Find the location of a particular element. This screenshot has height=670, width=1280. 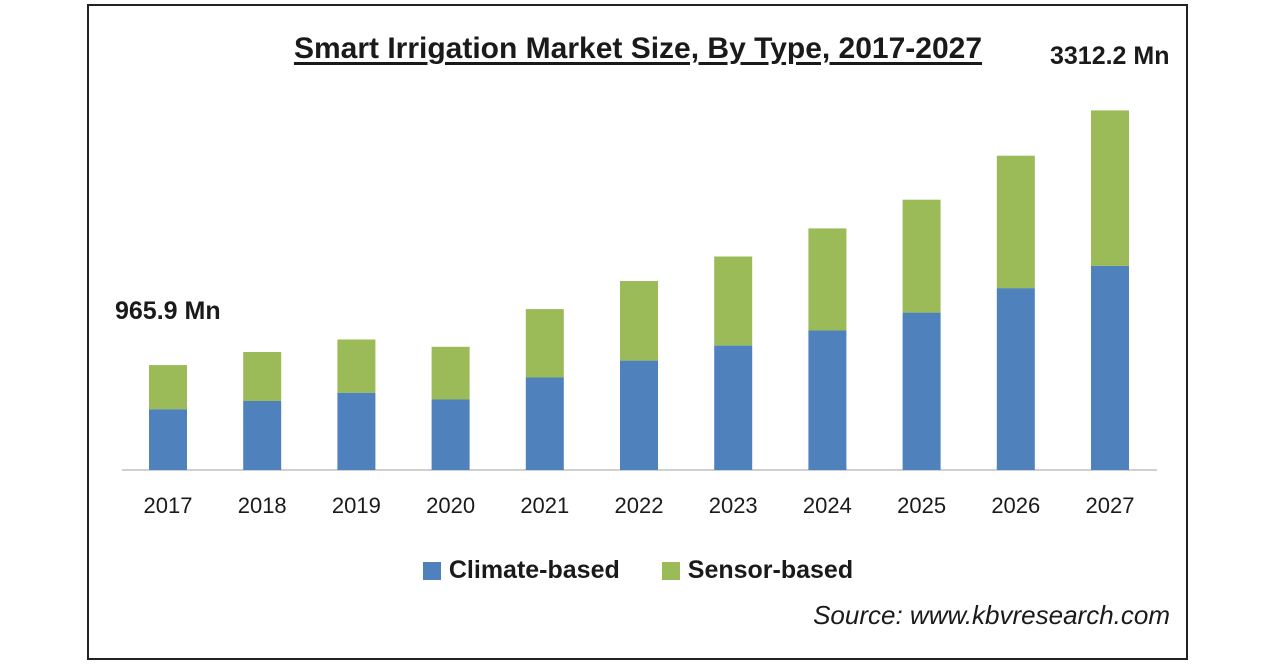

legend-swatch-climate-based is located at coordinates (431, 570).